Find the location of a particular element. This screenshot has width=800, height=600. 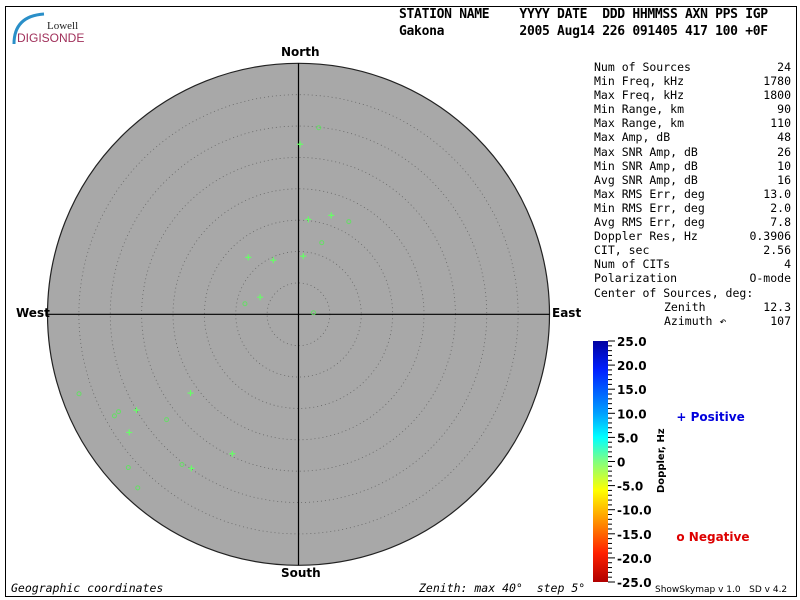

stat-label: Max Freq, kHz is located at coordinates (639, 95).